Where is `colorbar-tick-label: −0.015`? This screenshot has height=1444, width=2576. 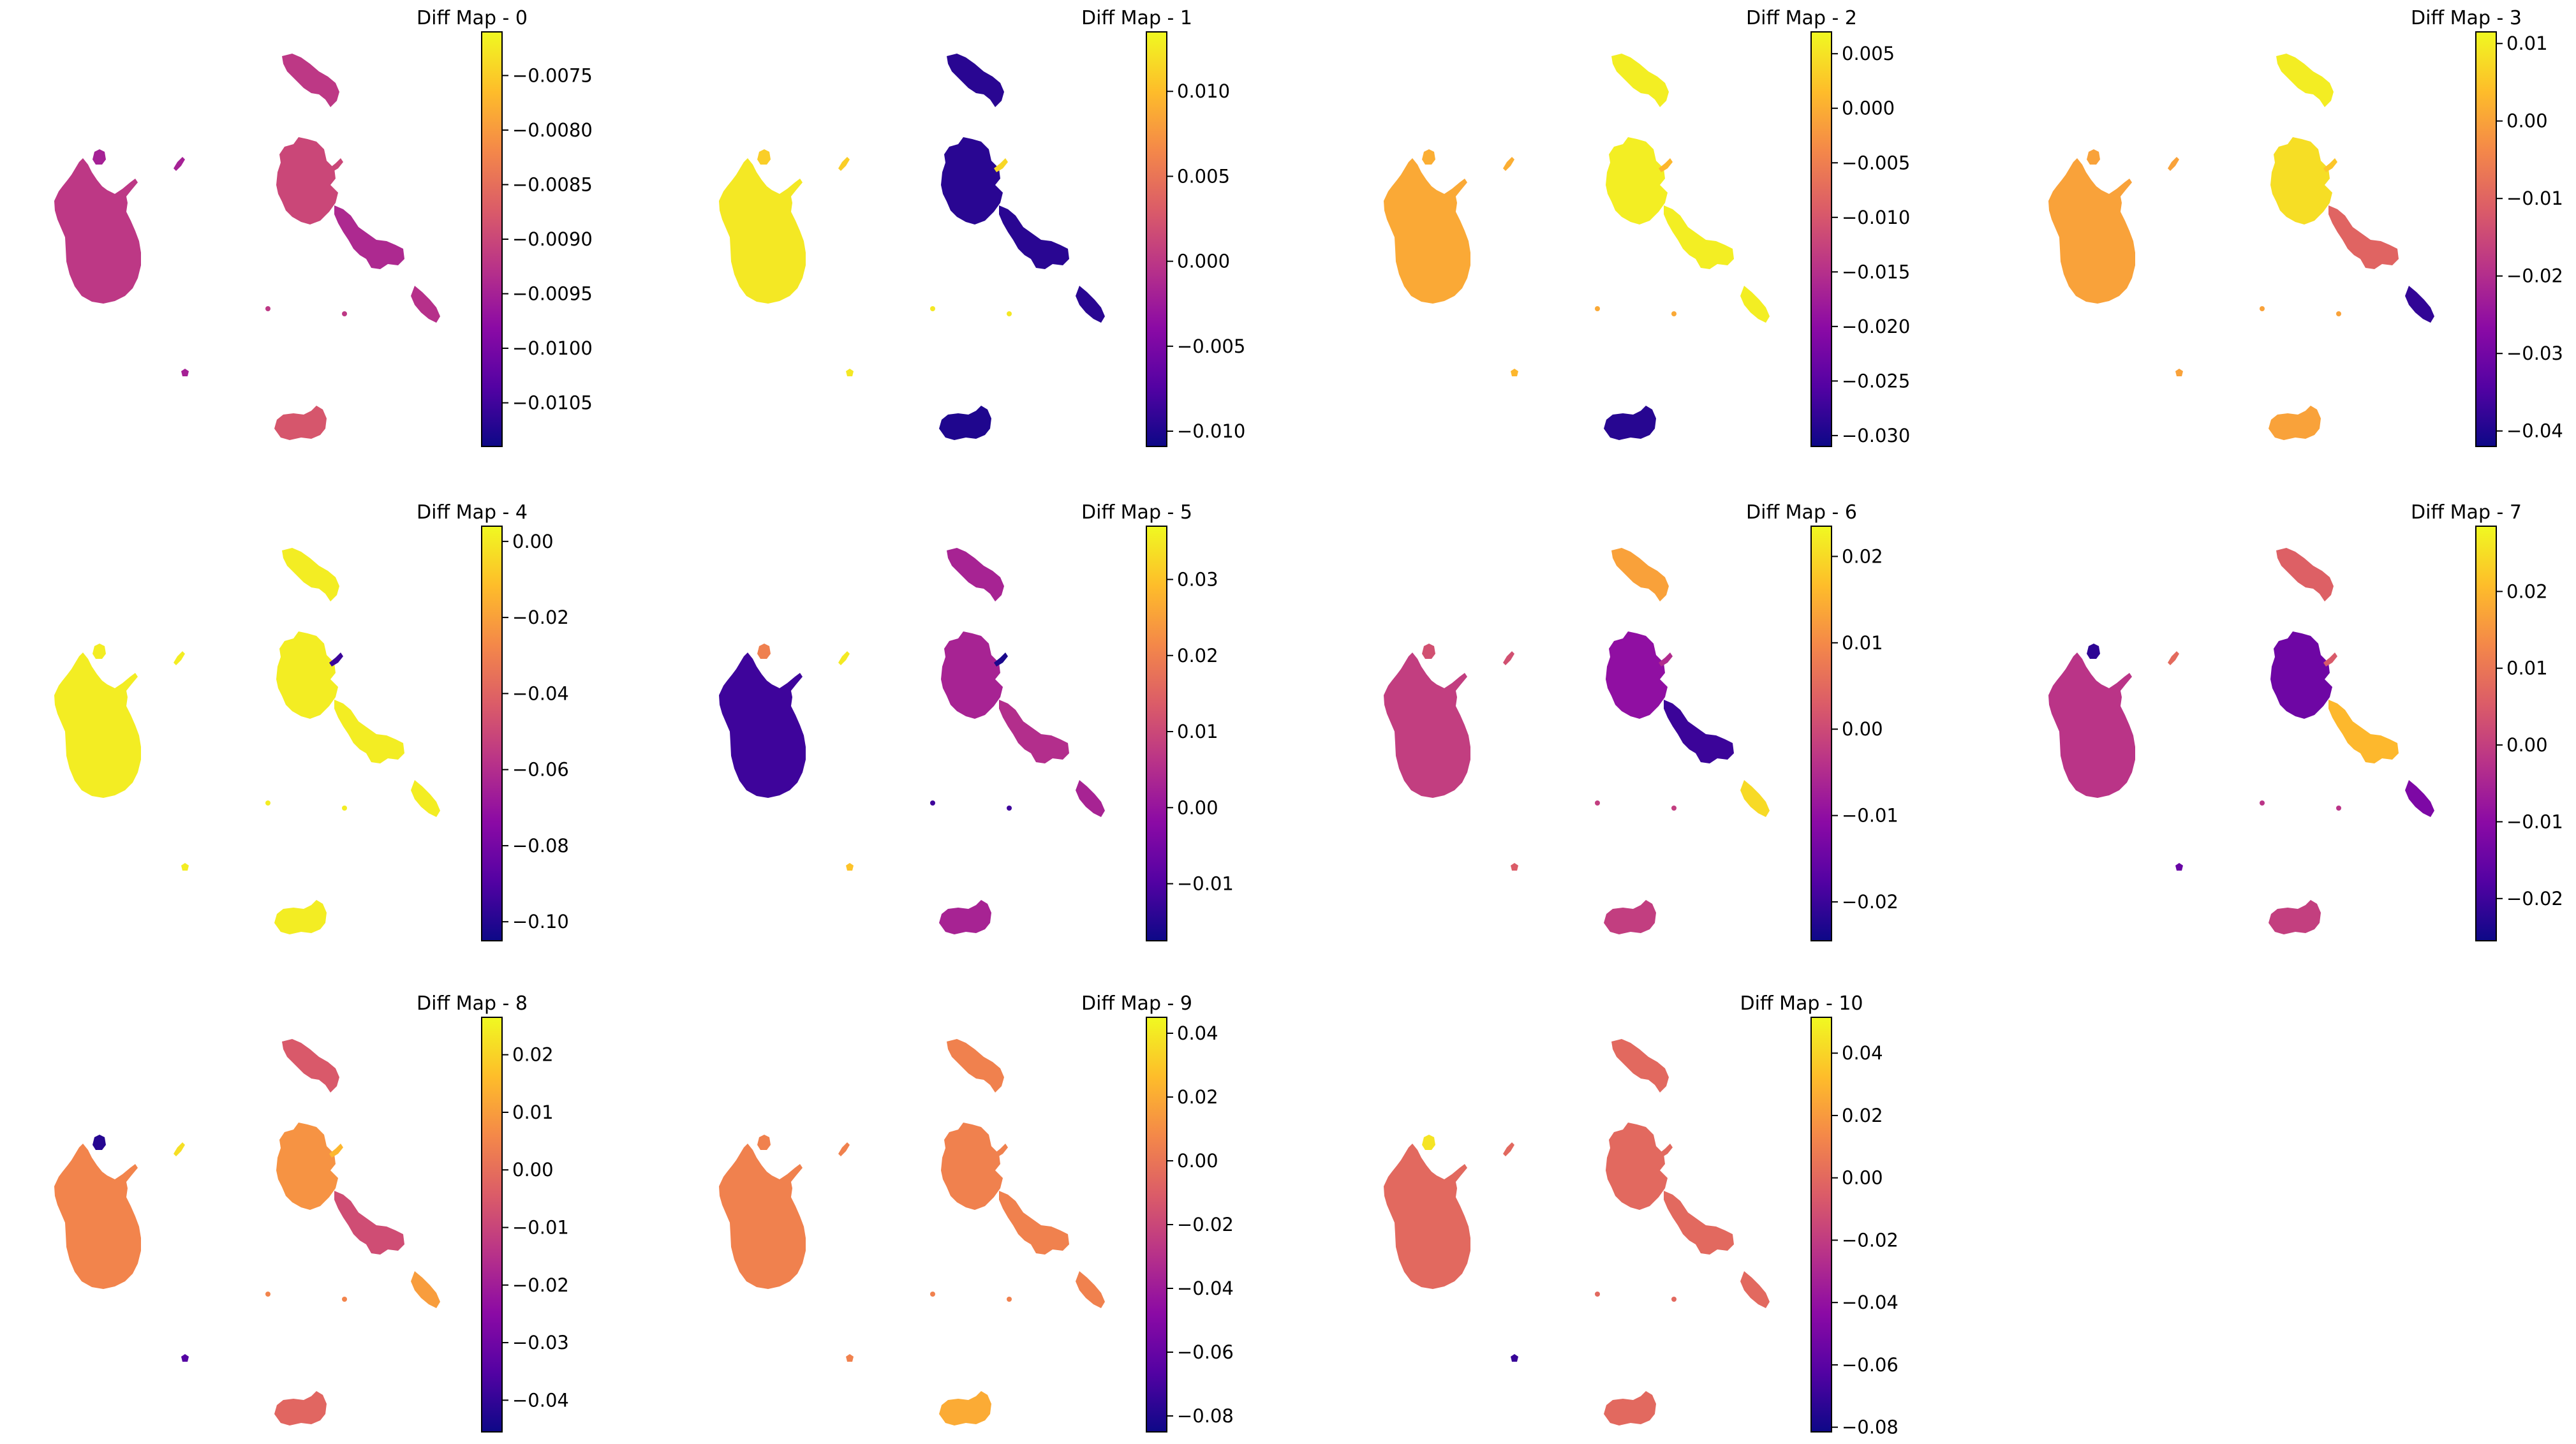 colorbar-tick-label: −0.015 is located at coordinates (1876, 272).